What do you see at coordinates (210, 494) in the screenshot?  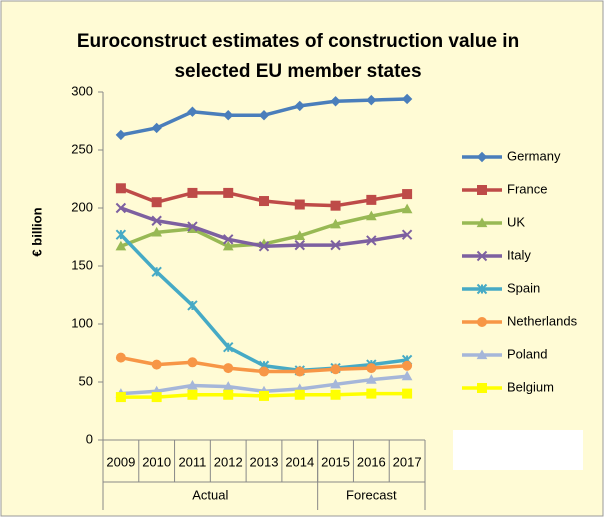 I see `group-label: Actual` at bounding box center [210, 494].